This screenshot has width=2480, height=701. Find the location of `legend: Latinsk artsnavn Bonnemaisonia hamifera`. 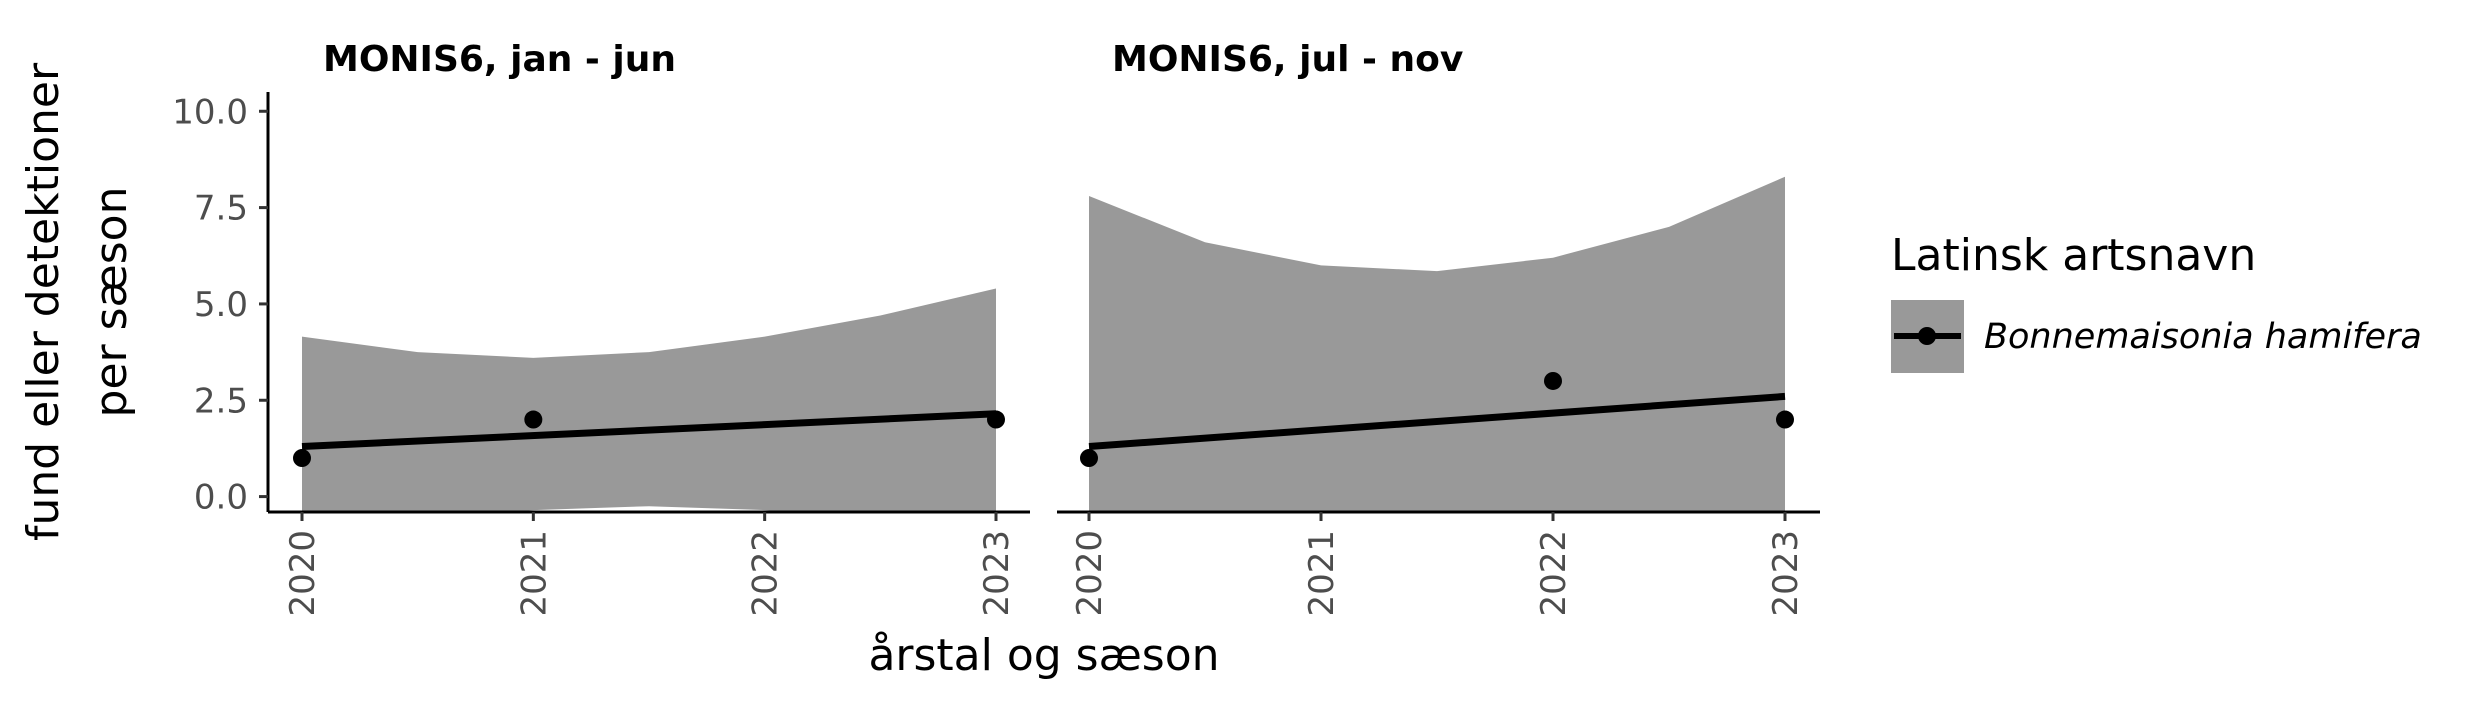

legend: Latinsk artsnavn Bonnemaisonia hamifera is located at coordinates (2156, 301).